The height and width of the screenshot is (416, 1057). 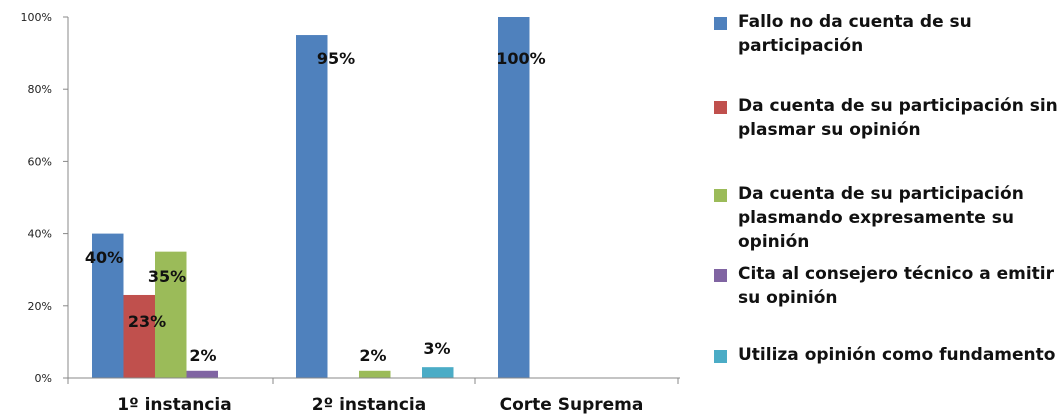 I want to click on x-axis-category-labels: 1º instancia 2º instancia Corte Suprema, so click(x=380, y=405).